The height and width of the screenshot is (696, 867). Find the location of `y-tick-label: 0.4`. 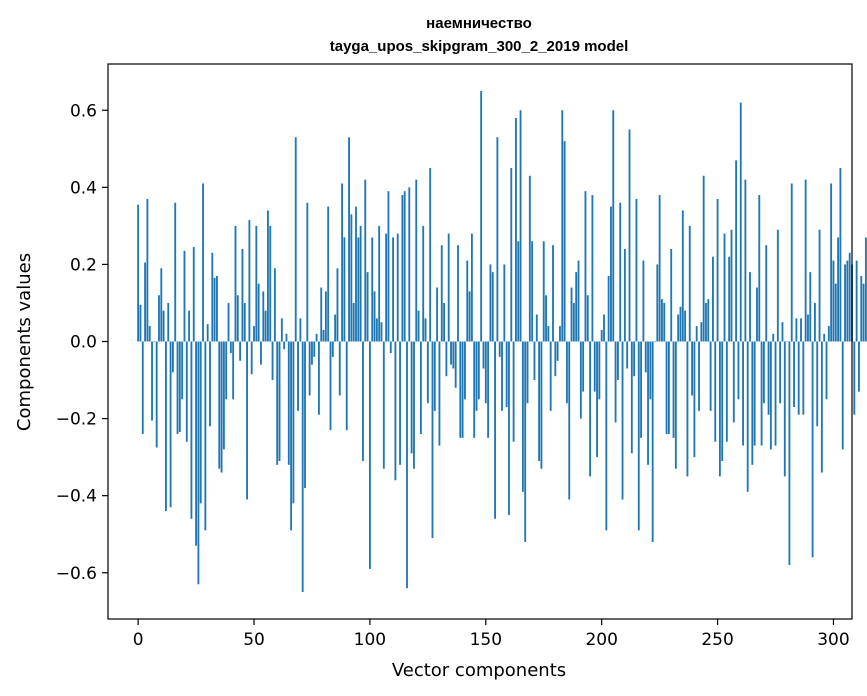

y-tick-label: 0.4 is located at coordinates (83, 188).